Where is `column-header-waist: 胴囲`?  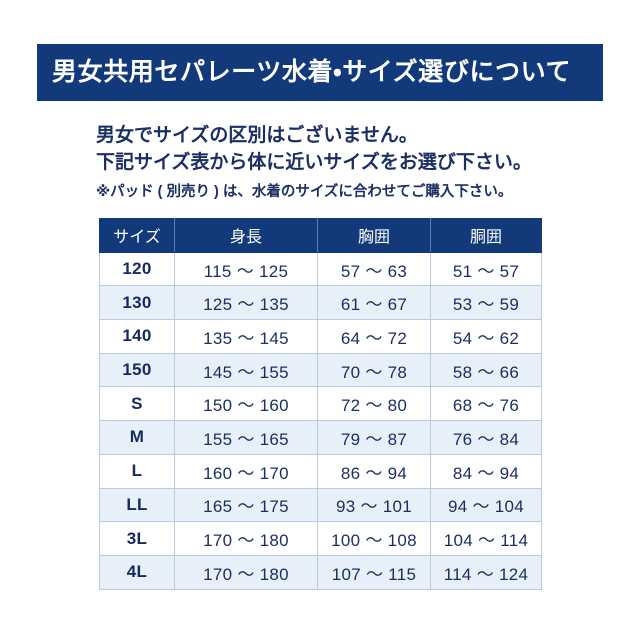
column-header-waist: 胴囲 is located at coordinates (486, 235).